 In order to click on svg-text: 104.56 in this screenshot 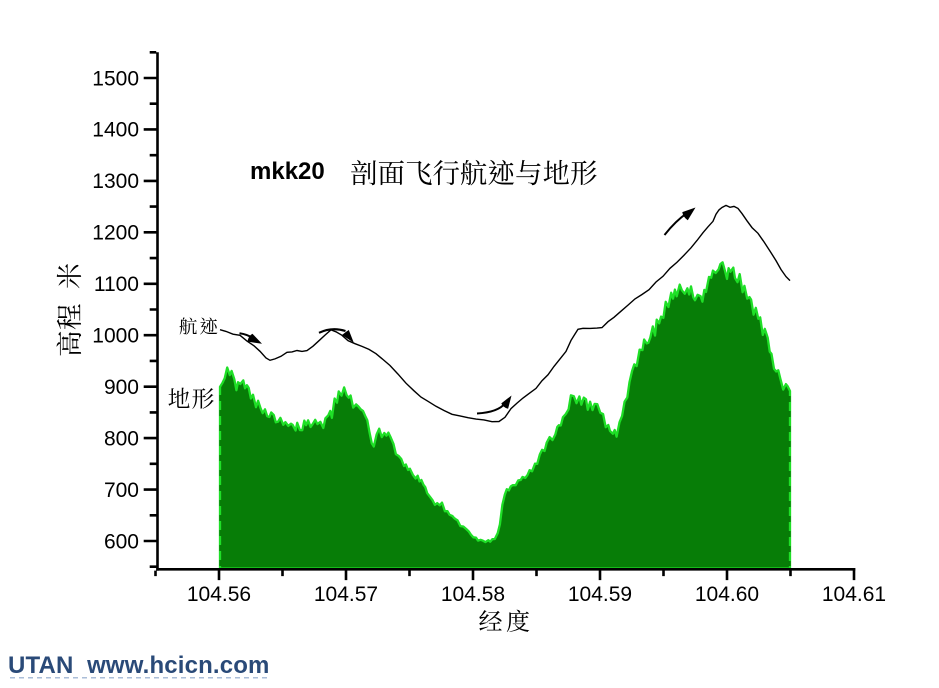, I will do `click(219, 594)`.